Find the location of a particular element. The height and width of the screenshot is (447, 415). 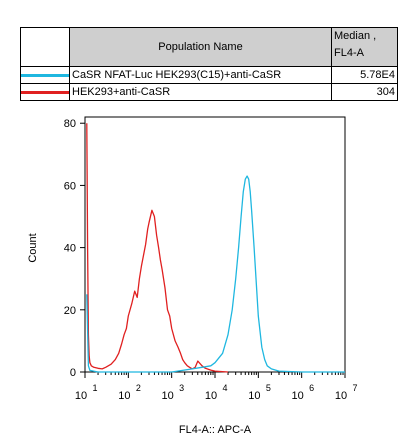

y-tick-label: 80 is located at coordinates (70, 124).